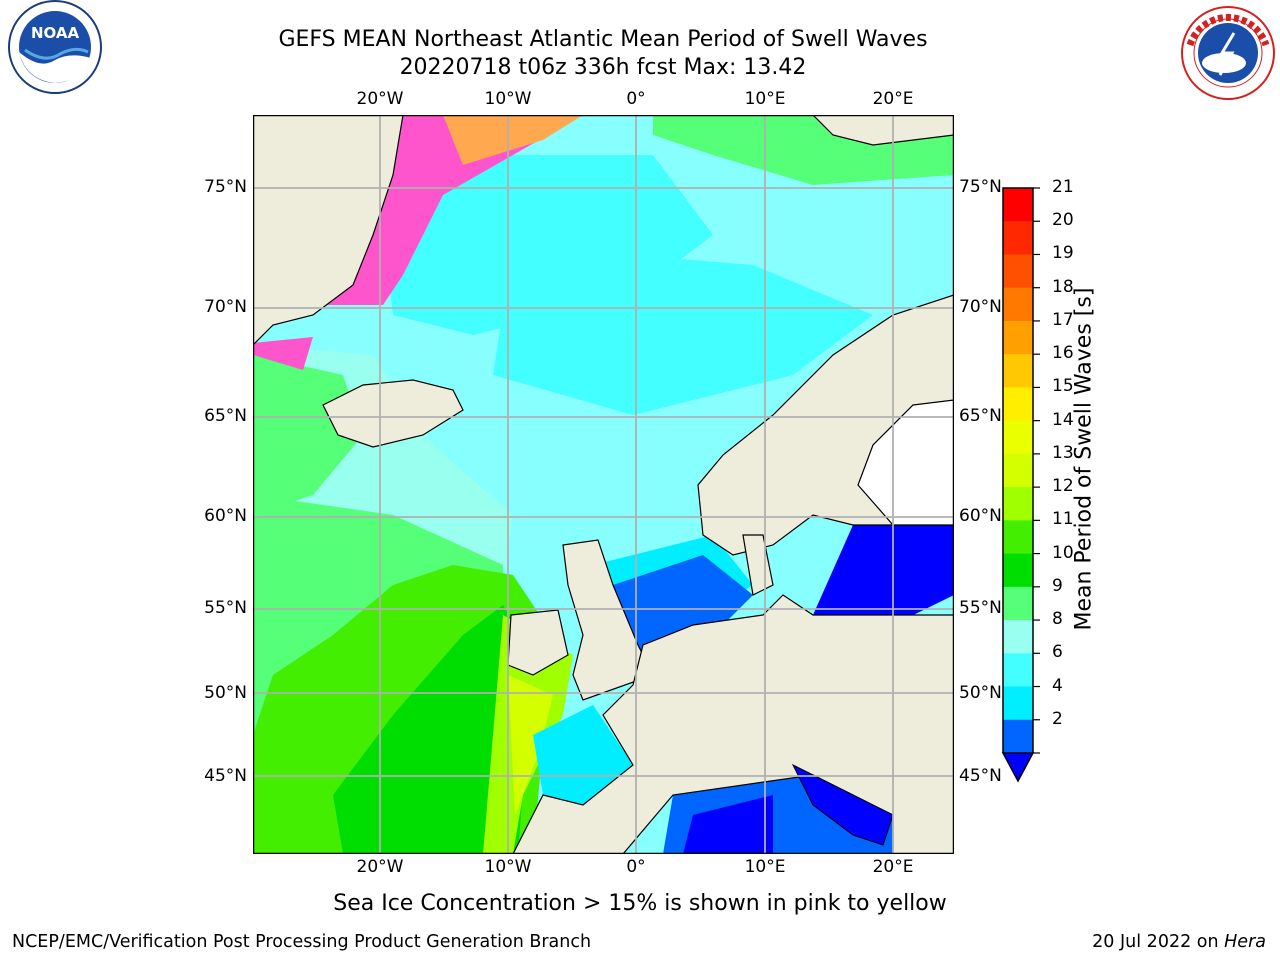 The height and width of the screenshot is (960, 1280). What do you see at coordinates (1063, 552) in the screenshot?
I see `colorbar-tick-label: 10` at bounding box center [1063, 552].